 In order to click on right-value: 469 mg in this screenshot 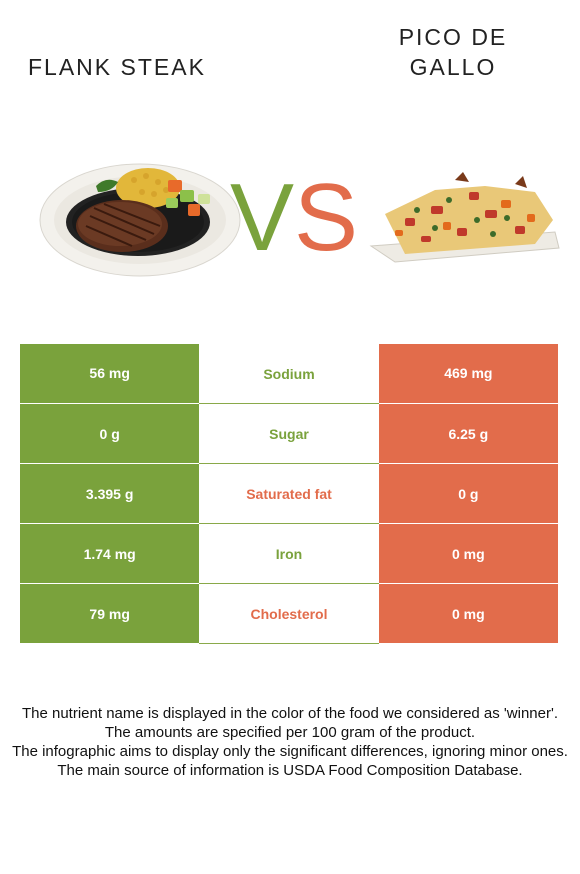, I will do `click(468, 373)`.